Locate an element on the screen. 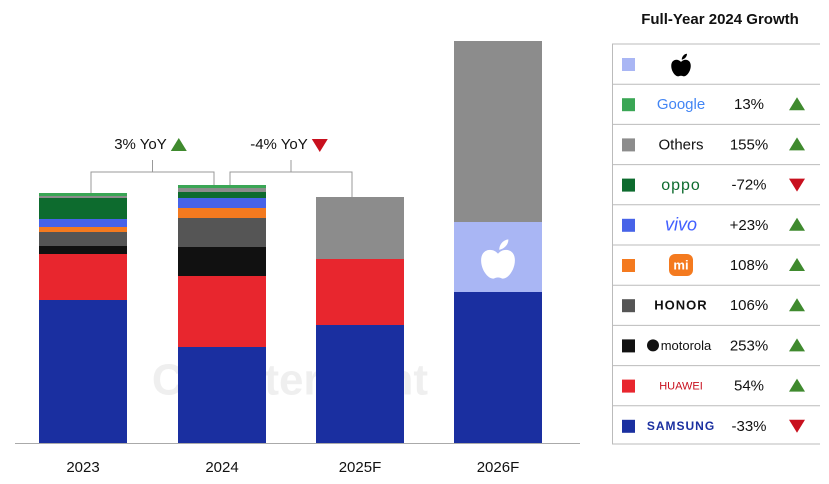  legend-title: Full-Year 2024 Growth is located at coordinates (720, 19).